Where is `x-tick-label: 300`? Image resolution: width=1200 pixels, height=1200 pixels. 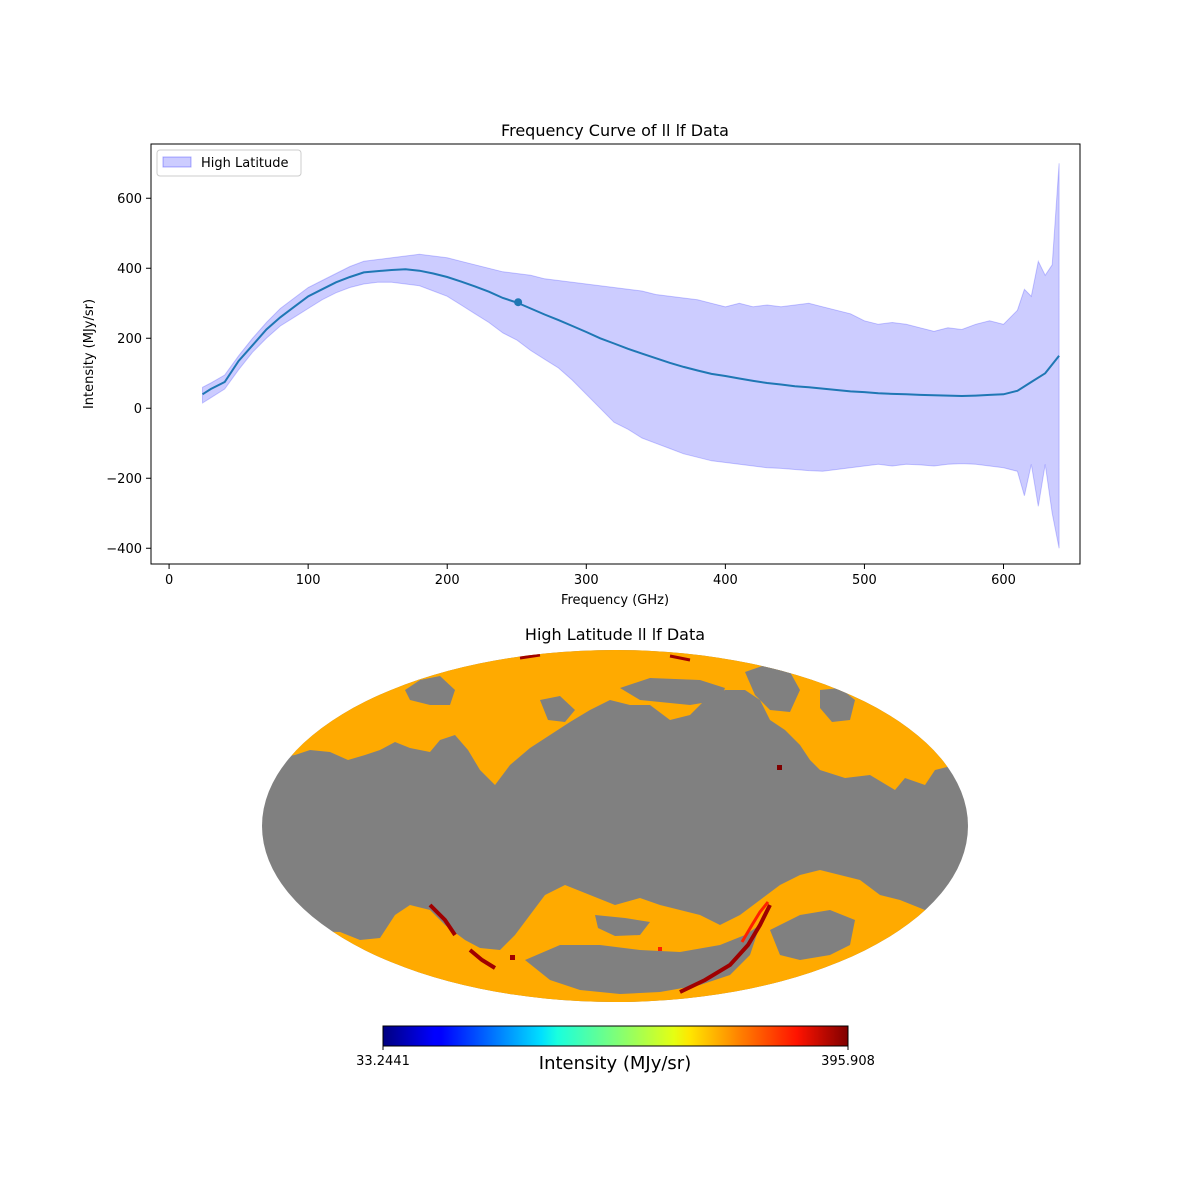 x-tick-label: 300 is located at coordinates (586, 580).